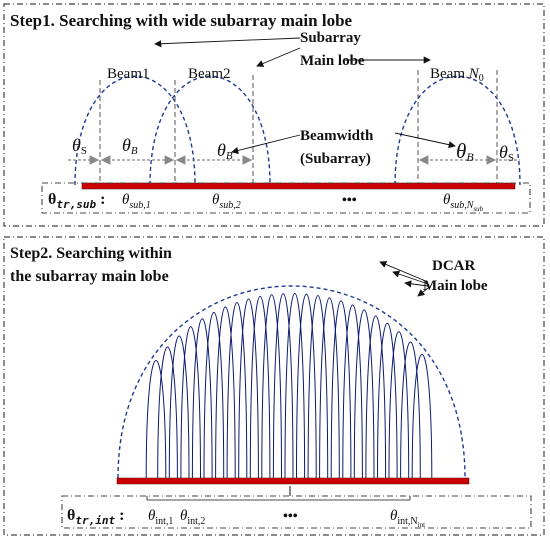 Image resolution: width=550 pixels, height=540 pixels. I want to click on theta-int-1: θint,1, so click(160, 517).